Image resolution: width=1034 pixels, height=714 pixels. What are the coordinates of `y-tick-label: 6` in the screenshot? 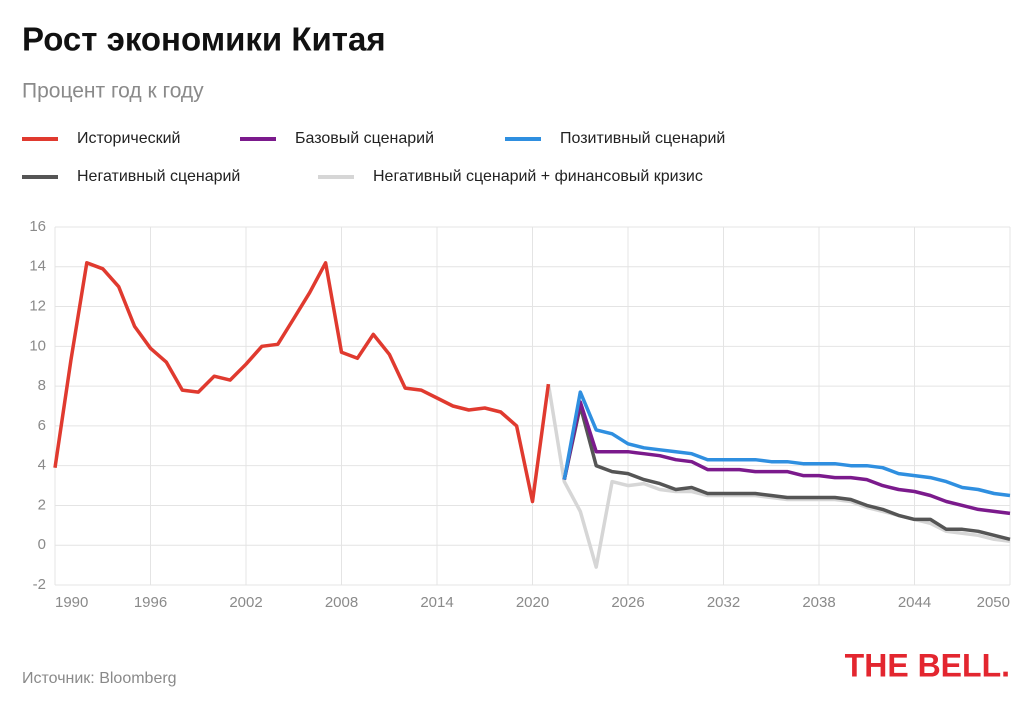 It's located at (42, 425).